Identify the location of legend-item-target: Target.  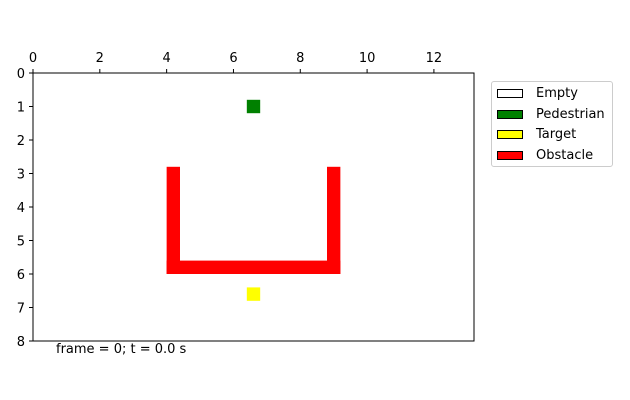
(536, 134).